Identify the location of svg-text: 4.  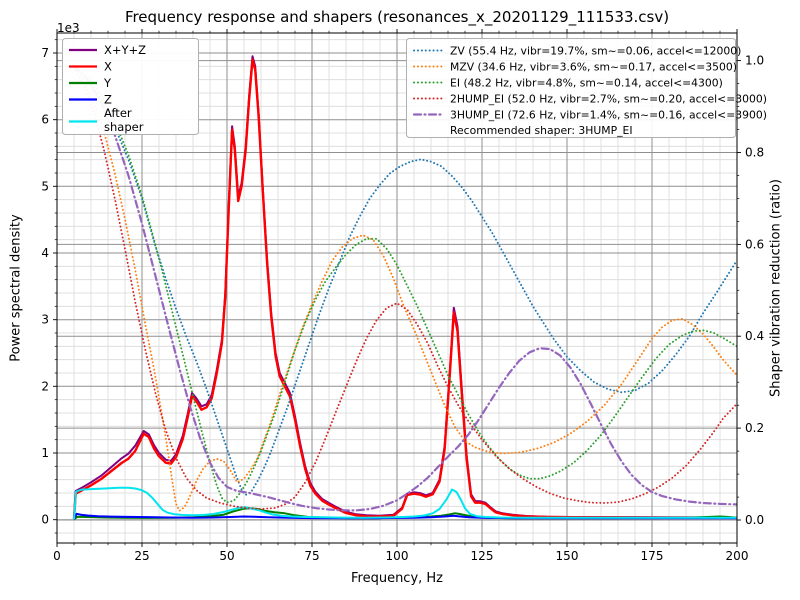
(45, 253).